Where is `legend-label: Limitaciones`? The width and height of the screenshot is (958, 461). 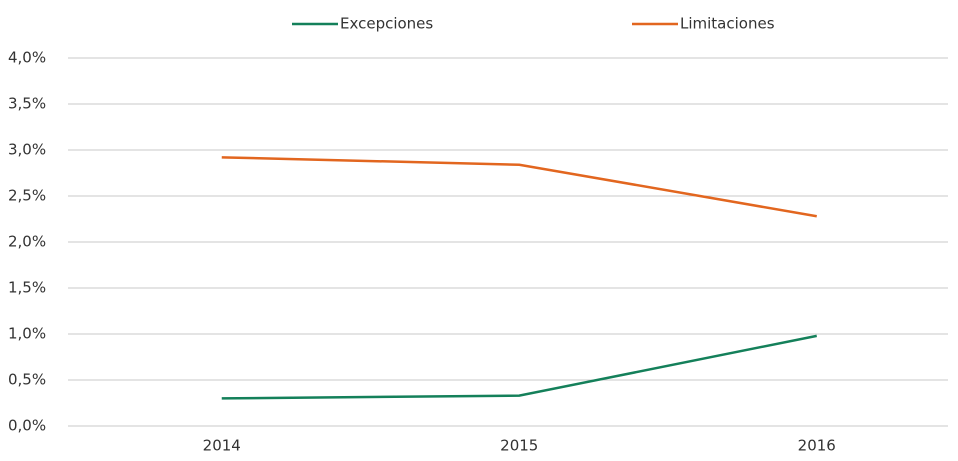
legend-label: Limitaciones is located at coordinates (727, 24).